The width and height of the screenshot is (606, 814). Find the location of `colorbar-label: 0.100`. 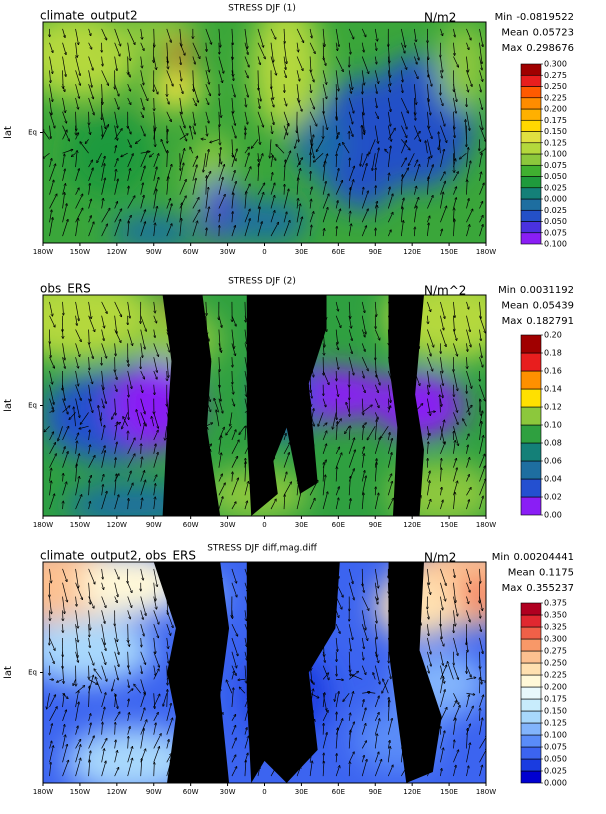

colorbar-label: 0.100 is located at coordinates (555, 735).